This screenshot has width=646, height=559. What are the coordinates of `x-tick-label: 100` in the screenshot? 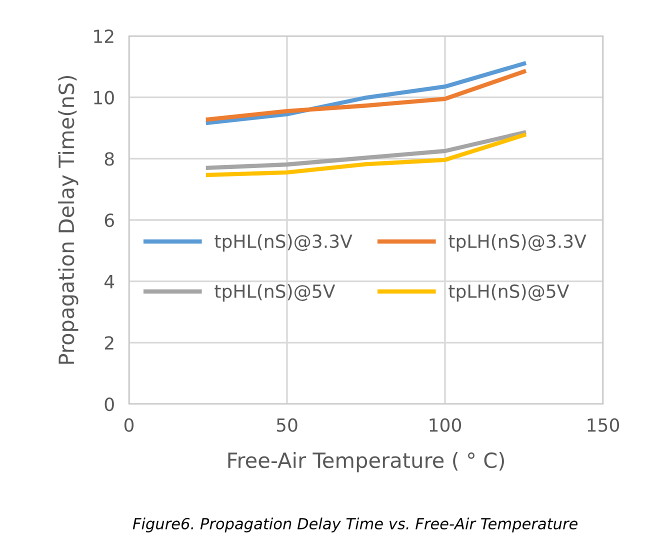 It's located at (446, 425).